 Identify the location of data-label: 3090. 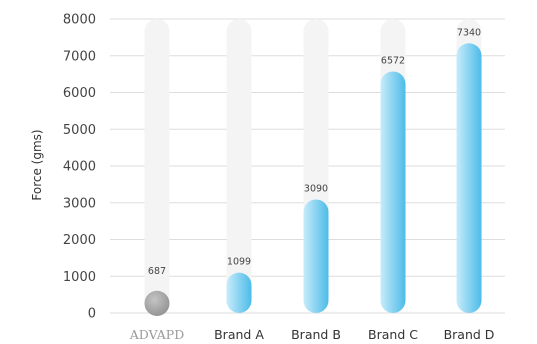
(316, 188).